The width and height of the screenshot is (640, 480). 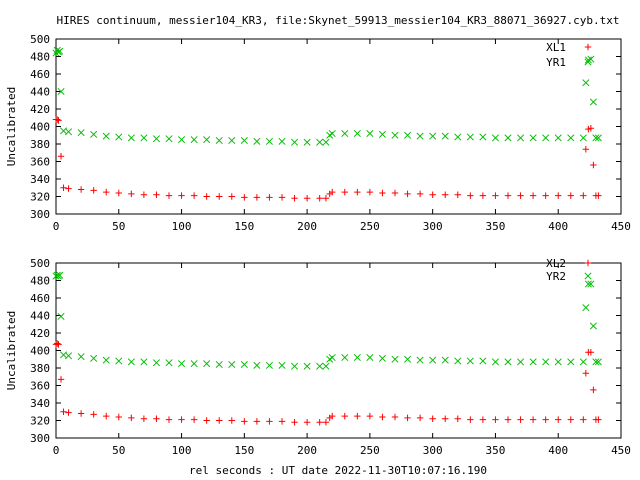 What do you see at coordinates (40, 74) in the screenshot?
I see `y-tick-label: 460` at bounding box center [40, 74].